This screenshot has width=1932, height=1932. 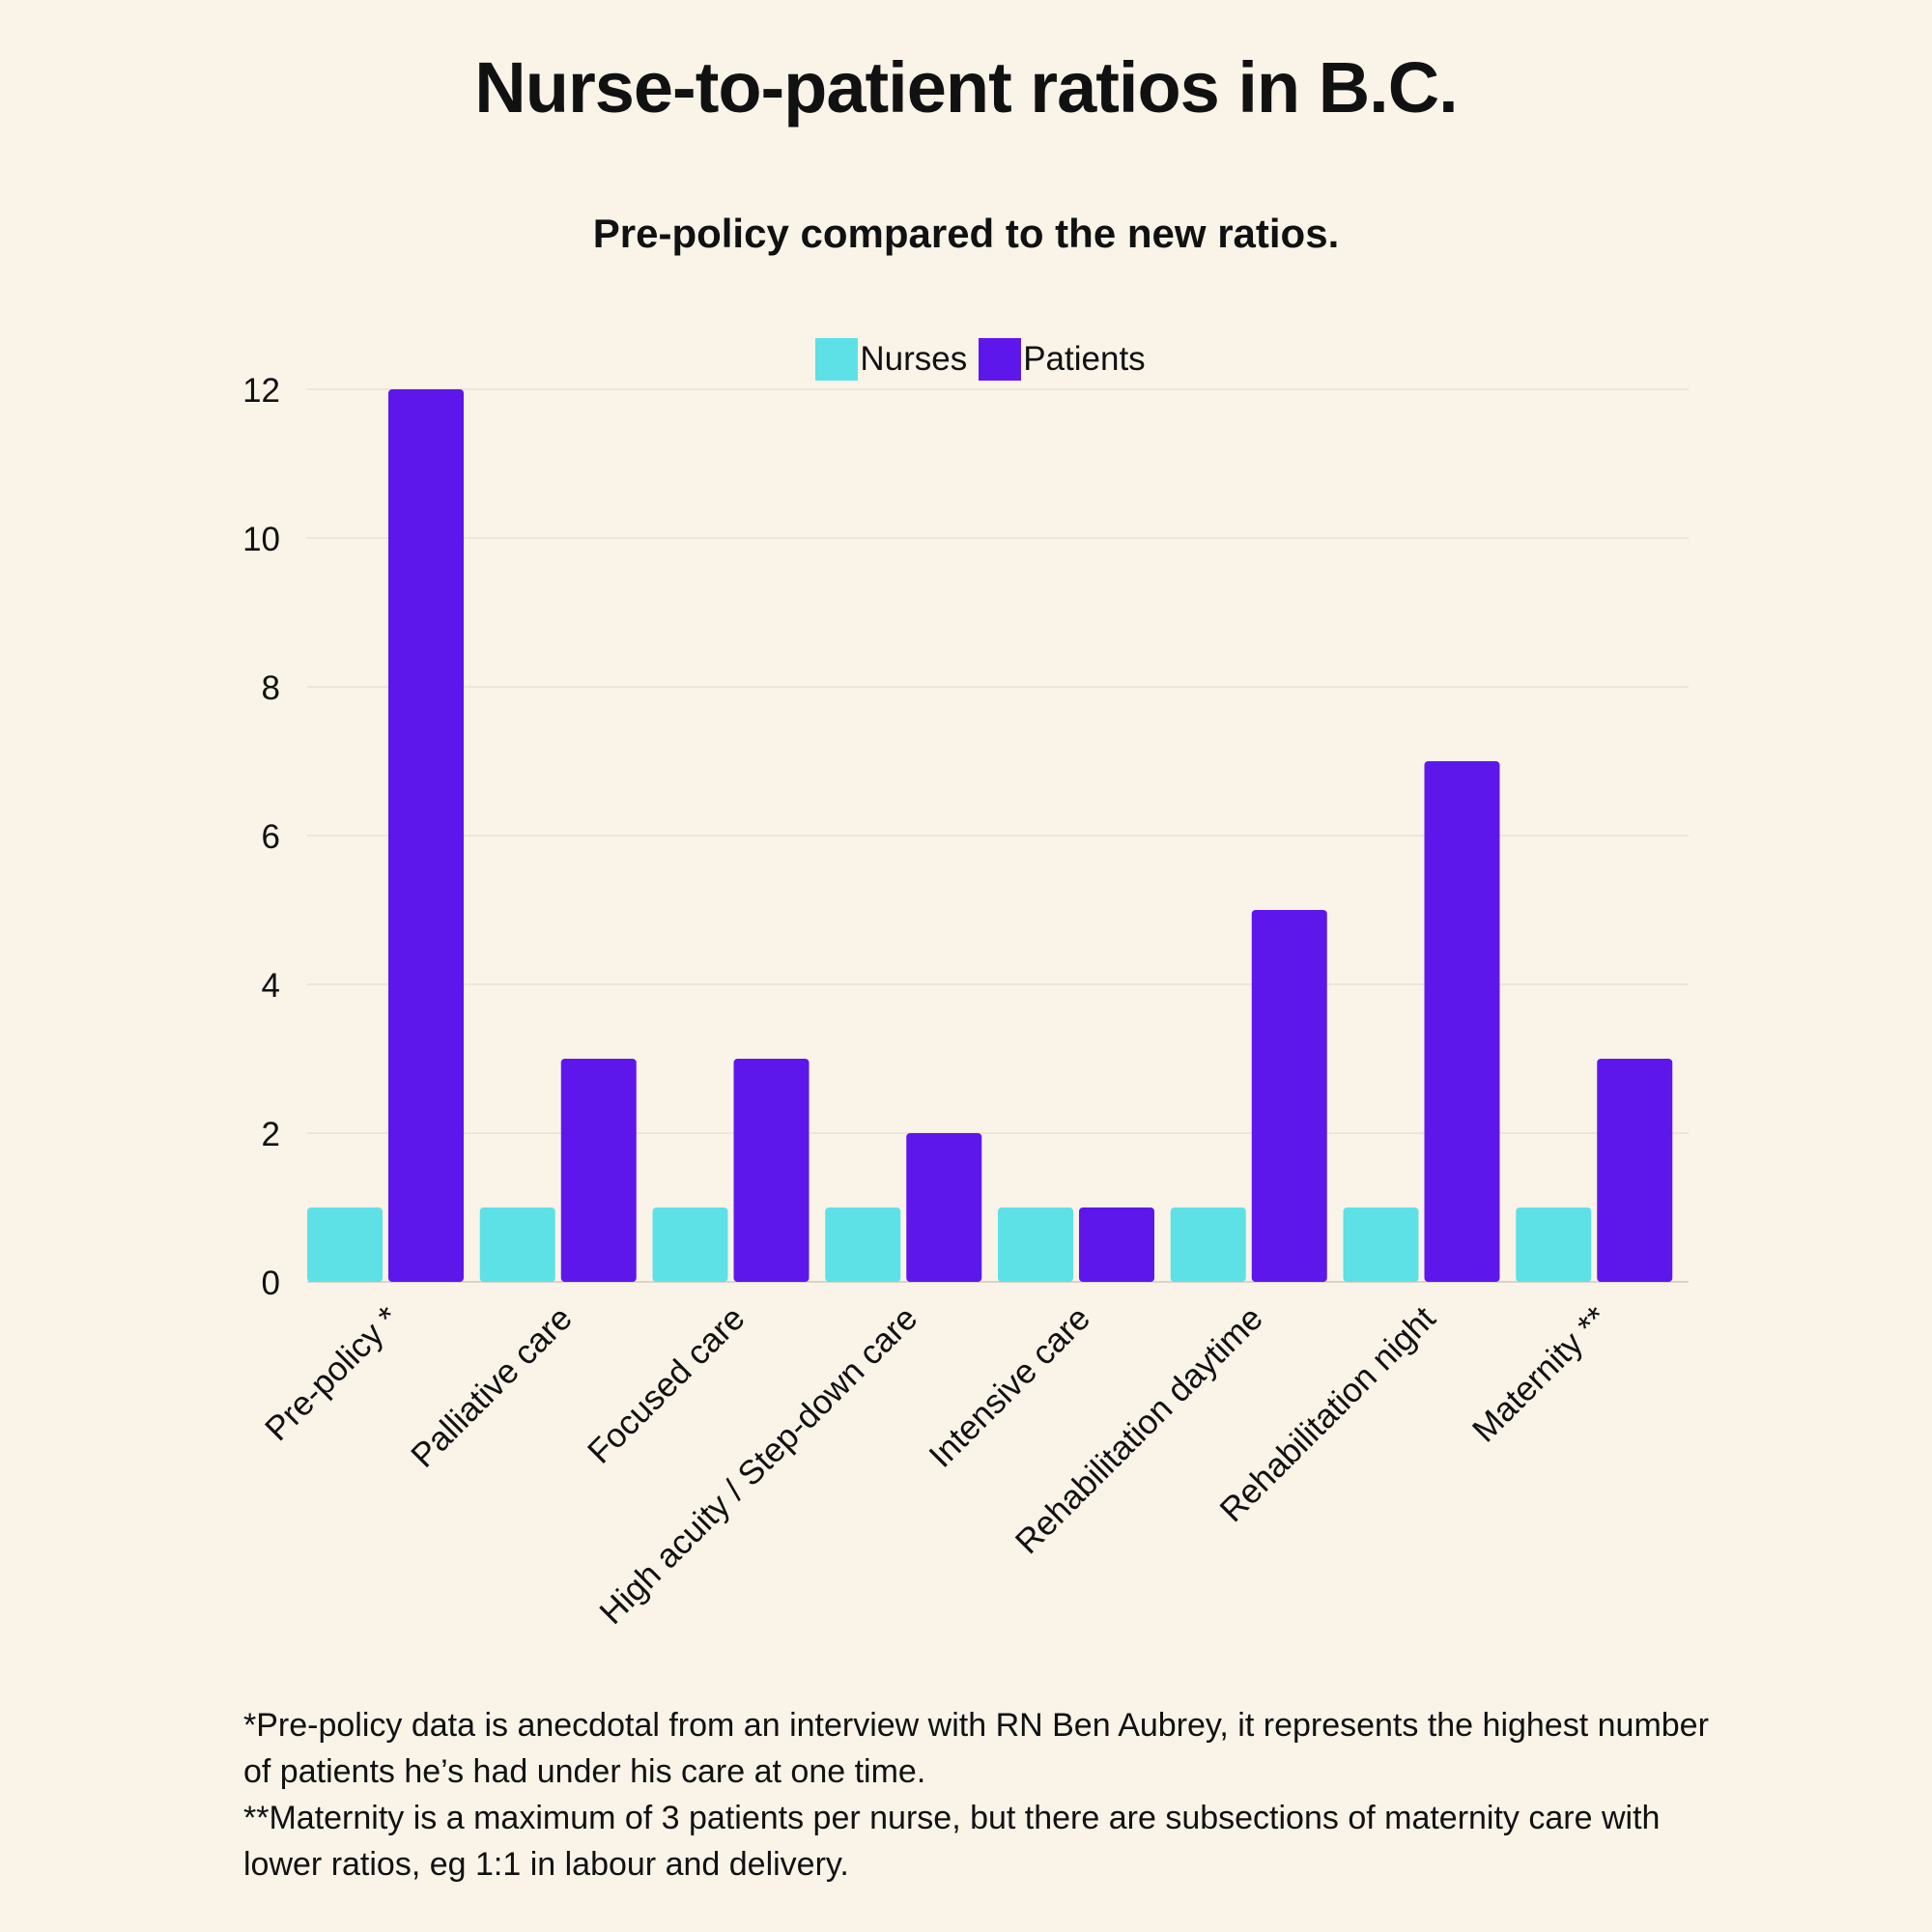 What do you see at coordinates (271, 837) in the screenshot?
I see `y-tick-label: 6` at bounding box center [271, 837].